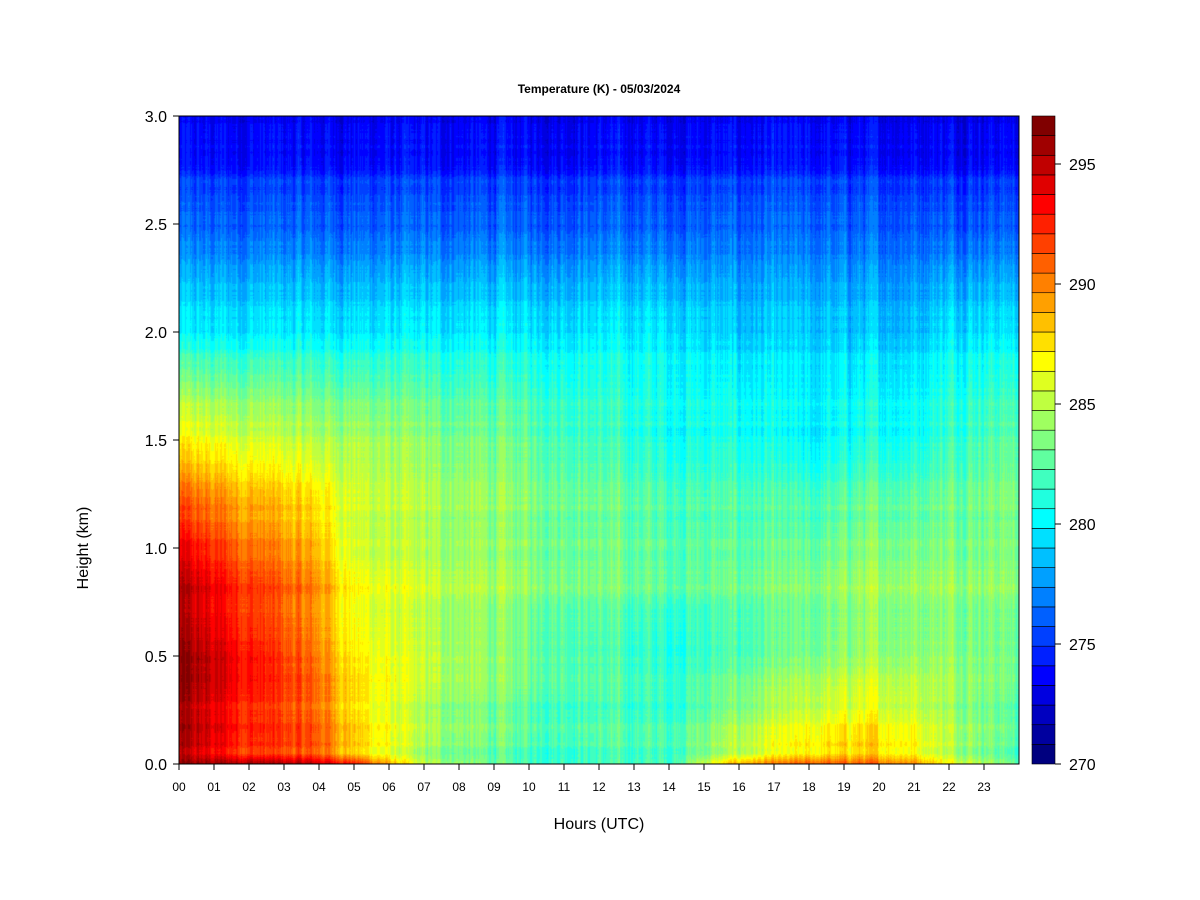 The height and width of the screenshot is (900, 1200). Describe the element at coordinates (564, 787) in the screenshot. I see `x-tick-label: 11` at that location.